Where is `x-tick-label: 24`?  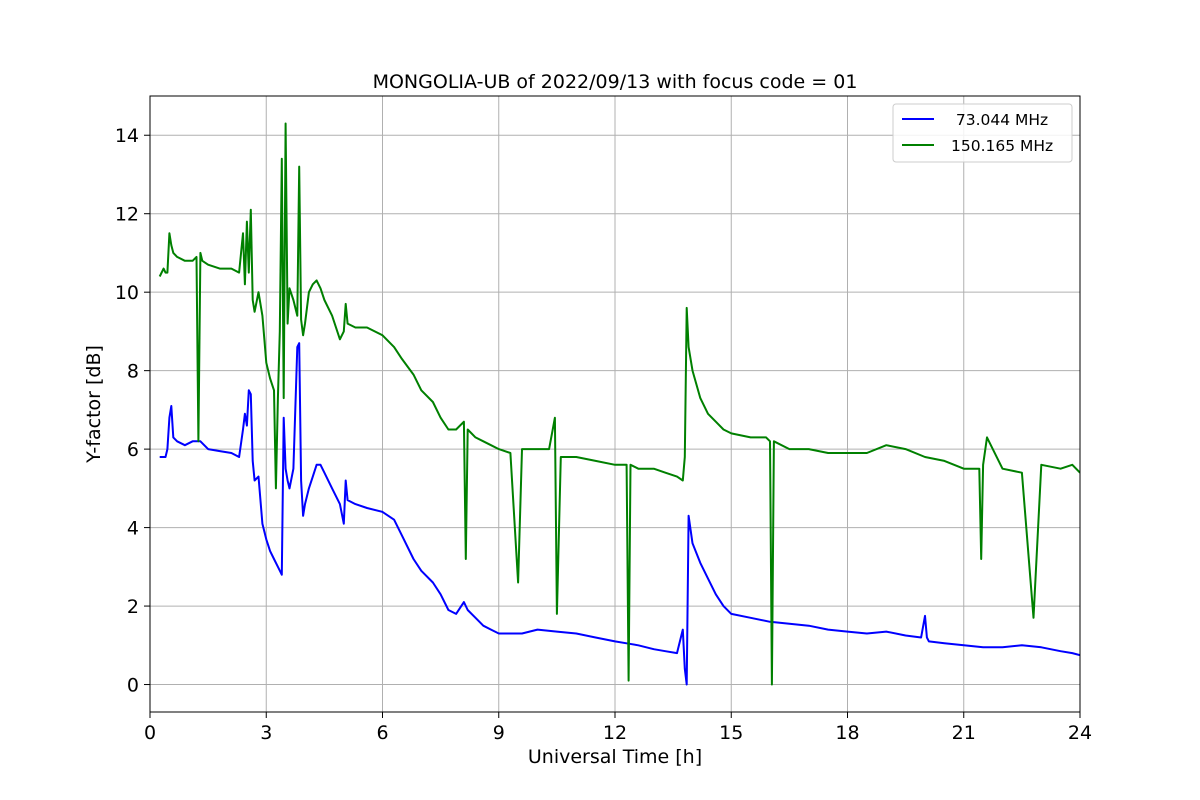 x-tick-label: 24 is located at coordinates (1080, 733).